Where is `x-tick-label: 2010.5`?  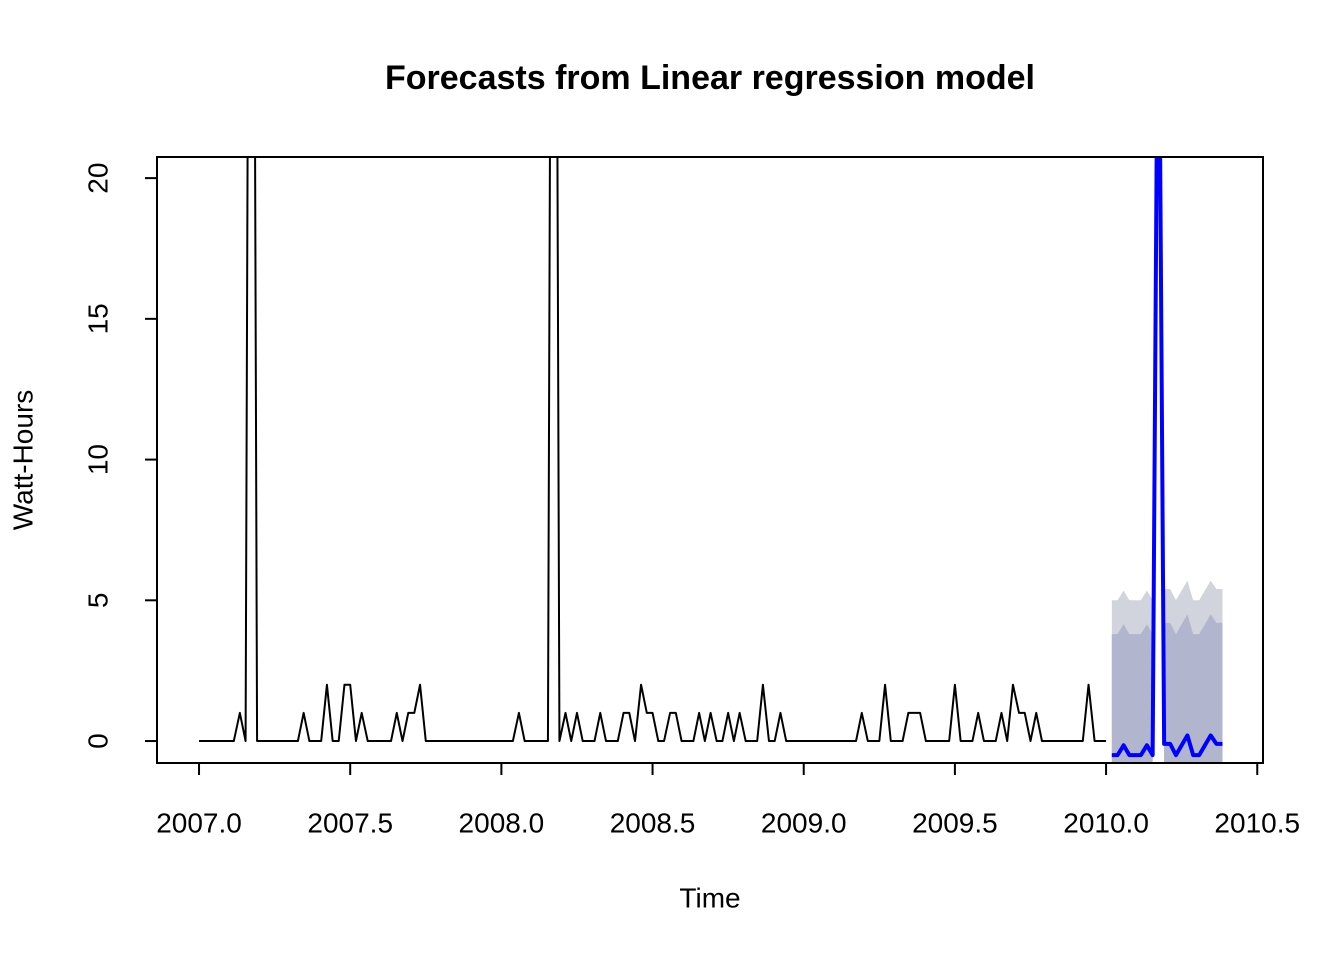 x-tick-label: 2010.5 is located at coordinates (1257, 822).